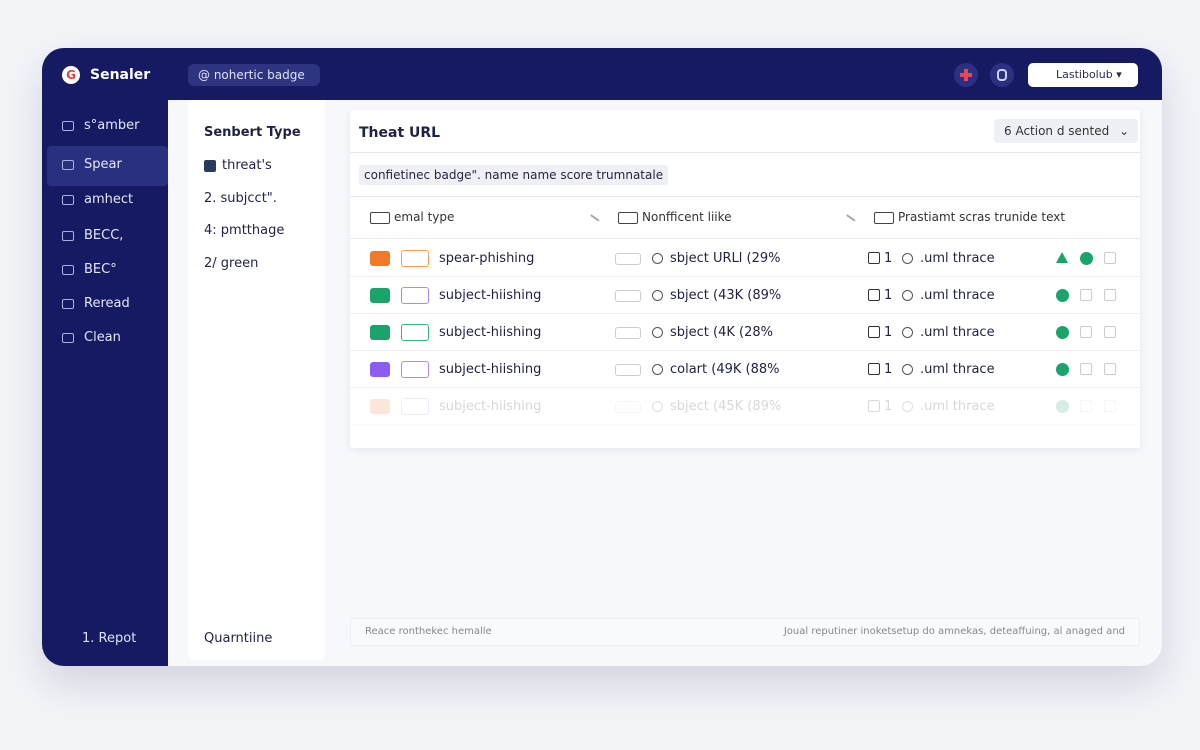  Describe the element at coordinates (424, 217) in the screenshot. I see `column-header: emal type` at that location.